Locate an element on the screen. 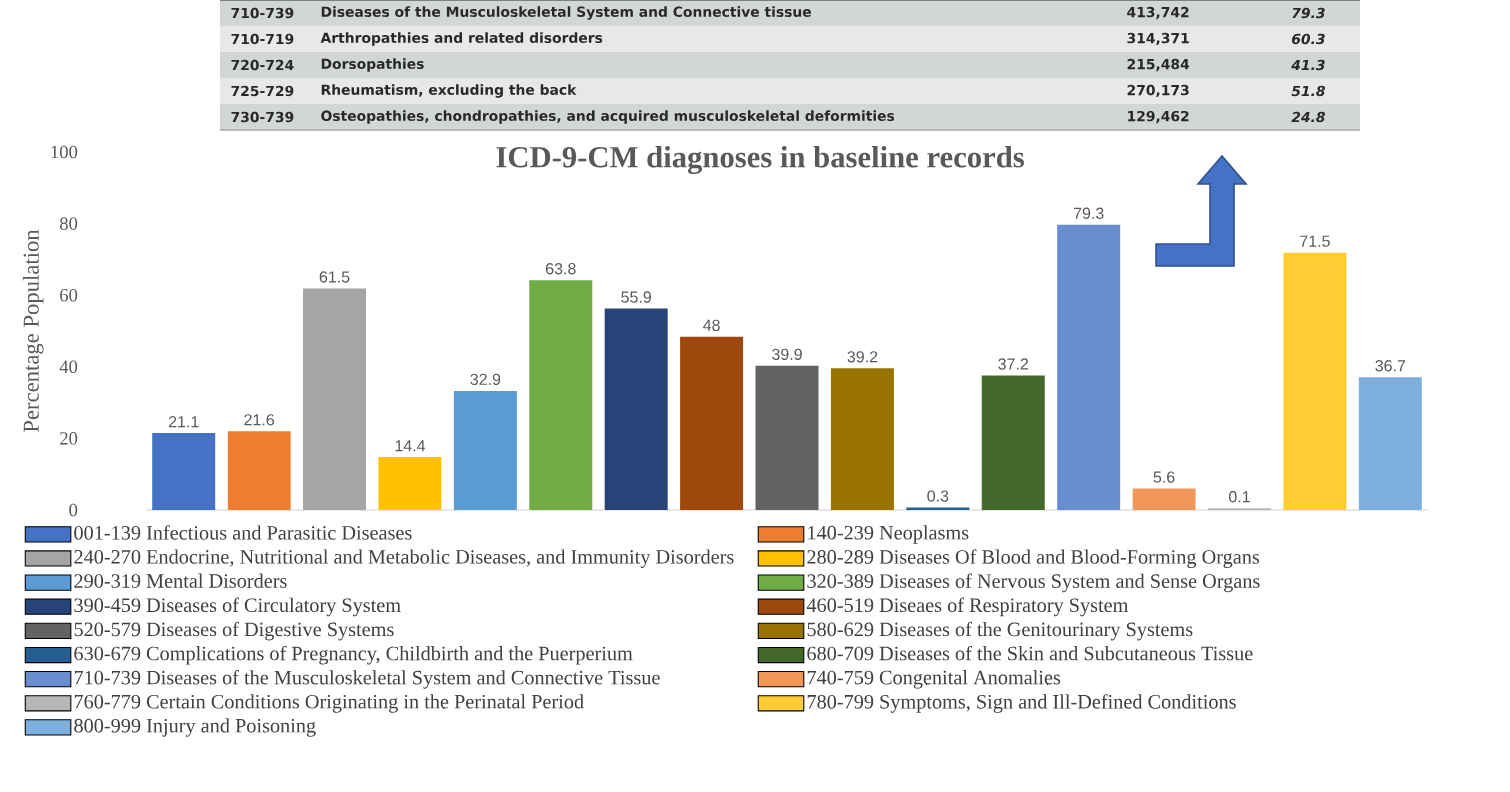  legend-label: 710-739 Diseases of the Musculoskeletal System and Connective Tissue is located at coordinates (367, 679).